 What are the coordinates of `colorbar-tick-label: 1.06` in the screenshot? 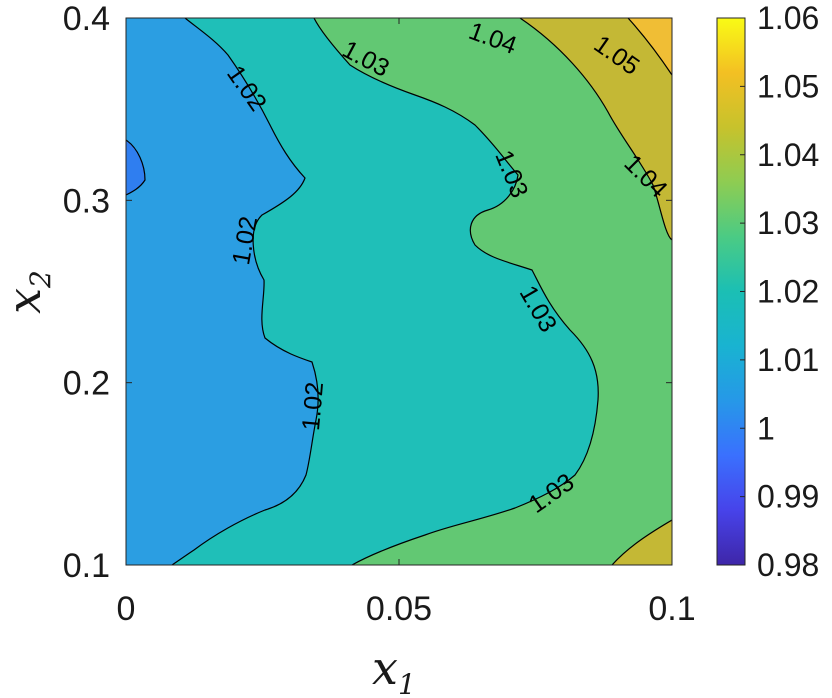 It's located at (788, 18).